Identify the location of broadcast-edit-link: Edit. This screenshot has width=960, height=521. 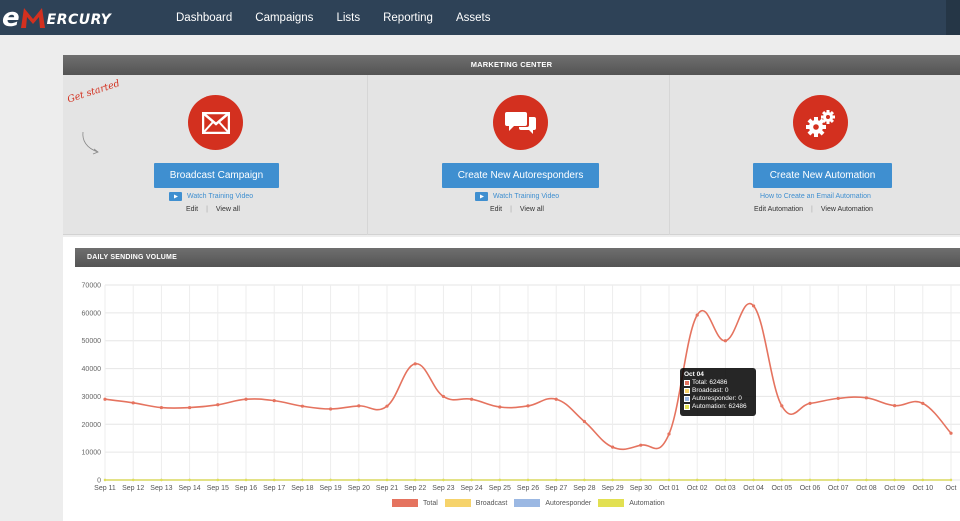
(192, 209).